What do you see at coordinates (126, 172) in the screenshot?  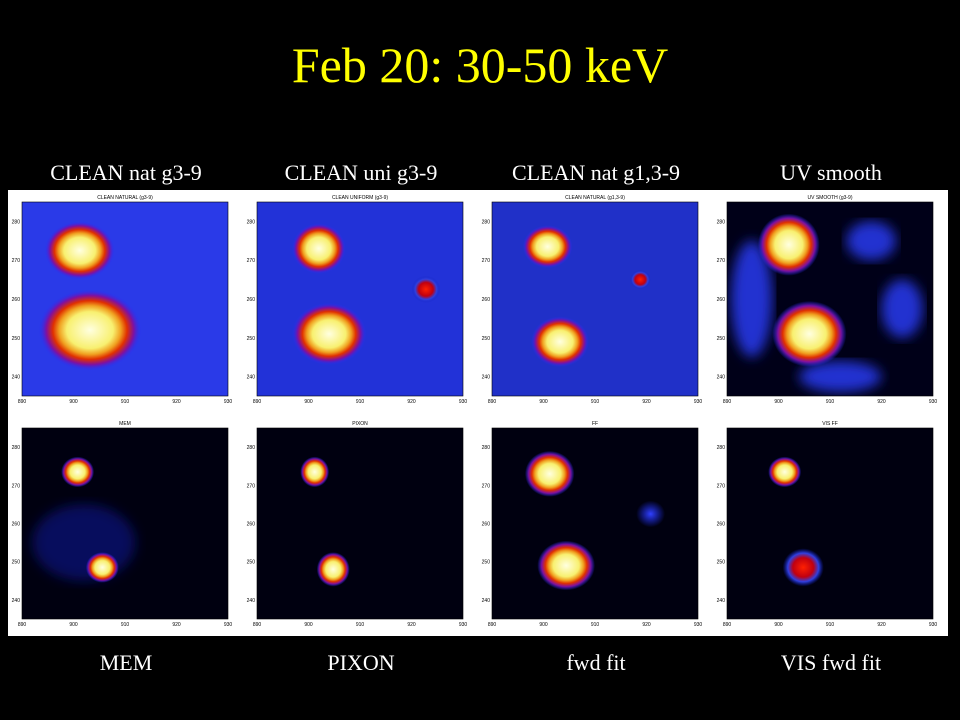 I see `panel-caption: CLEAN nat g3-9` at bounding box center [126, 172].